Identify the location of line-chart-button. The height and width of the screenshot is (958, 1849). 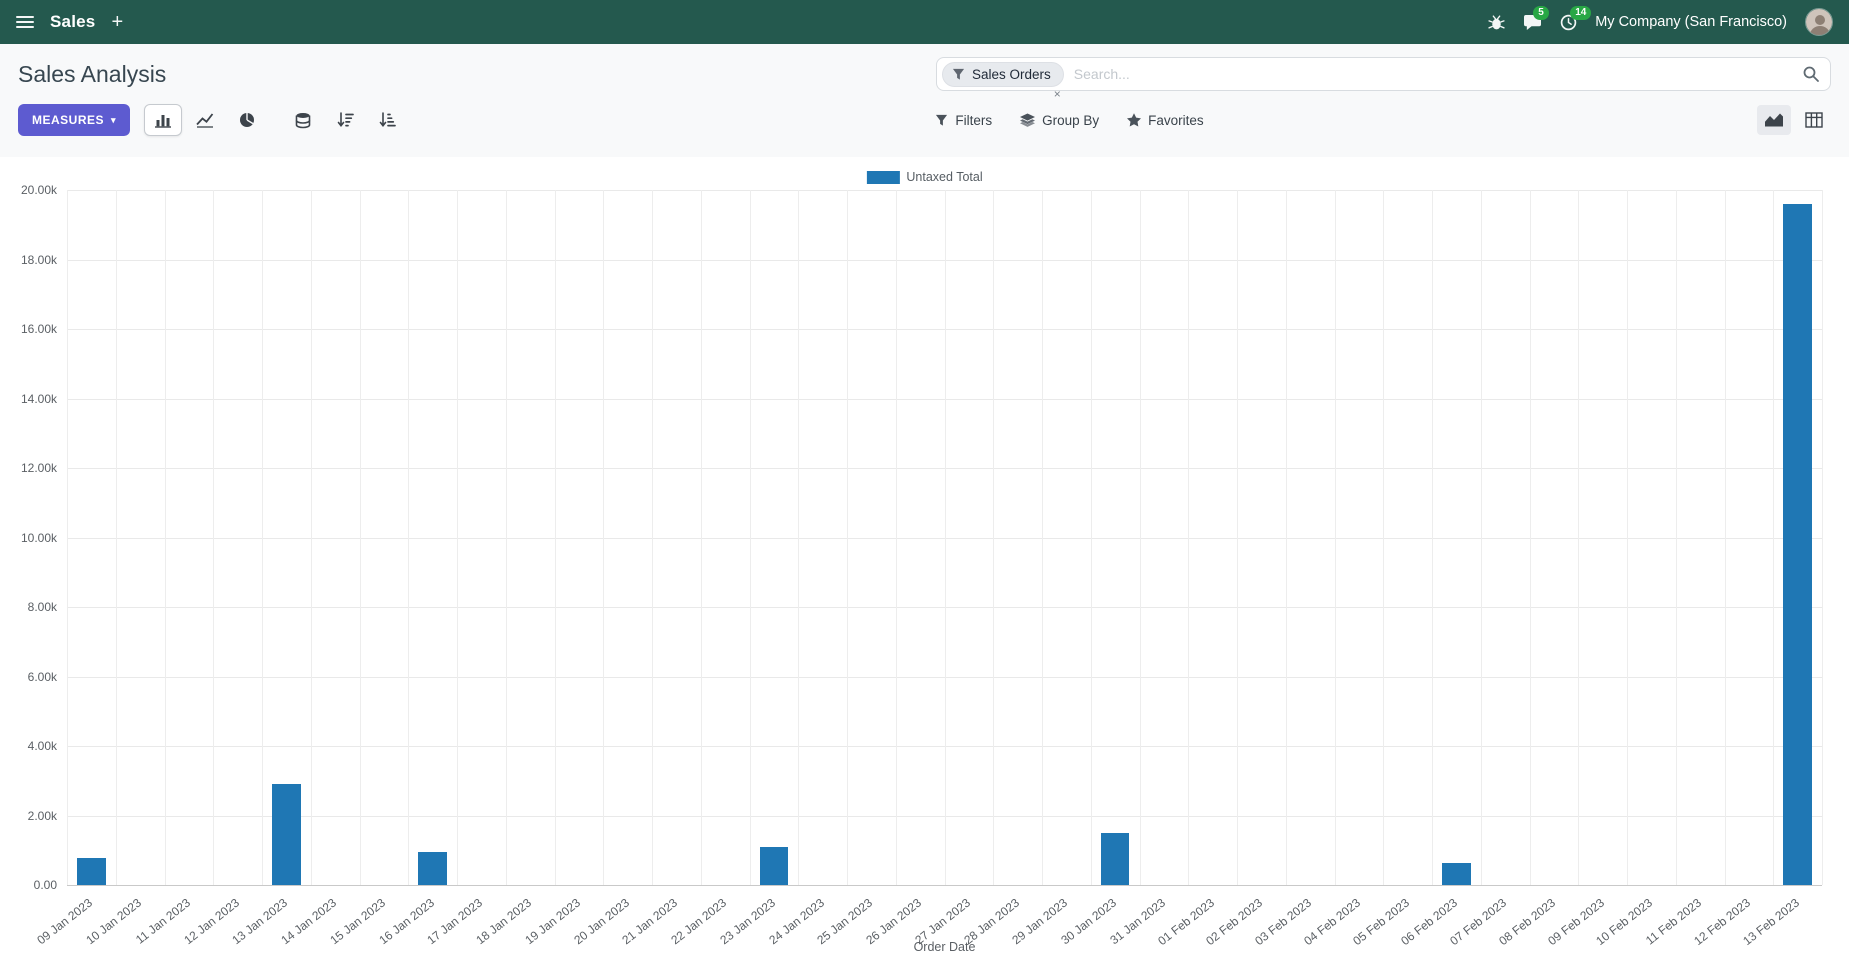
(205, 120).